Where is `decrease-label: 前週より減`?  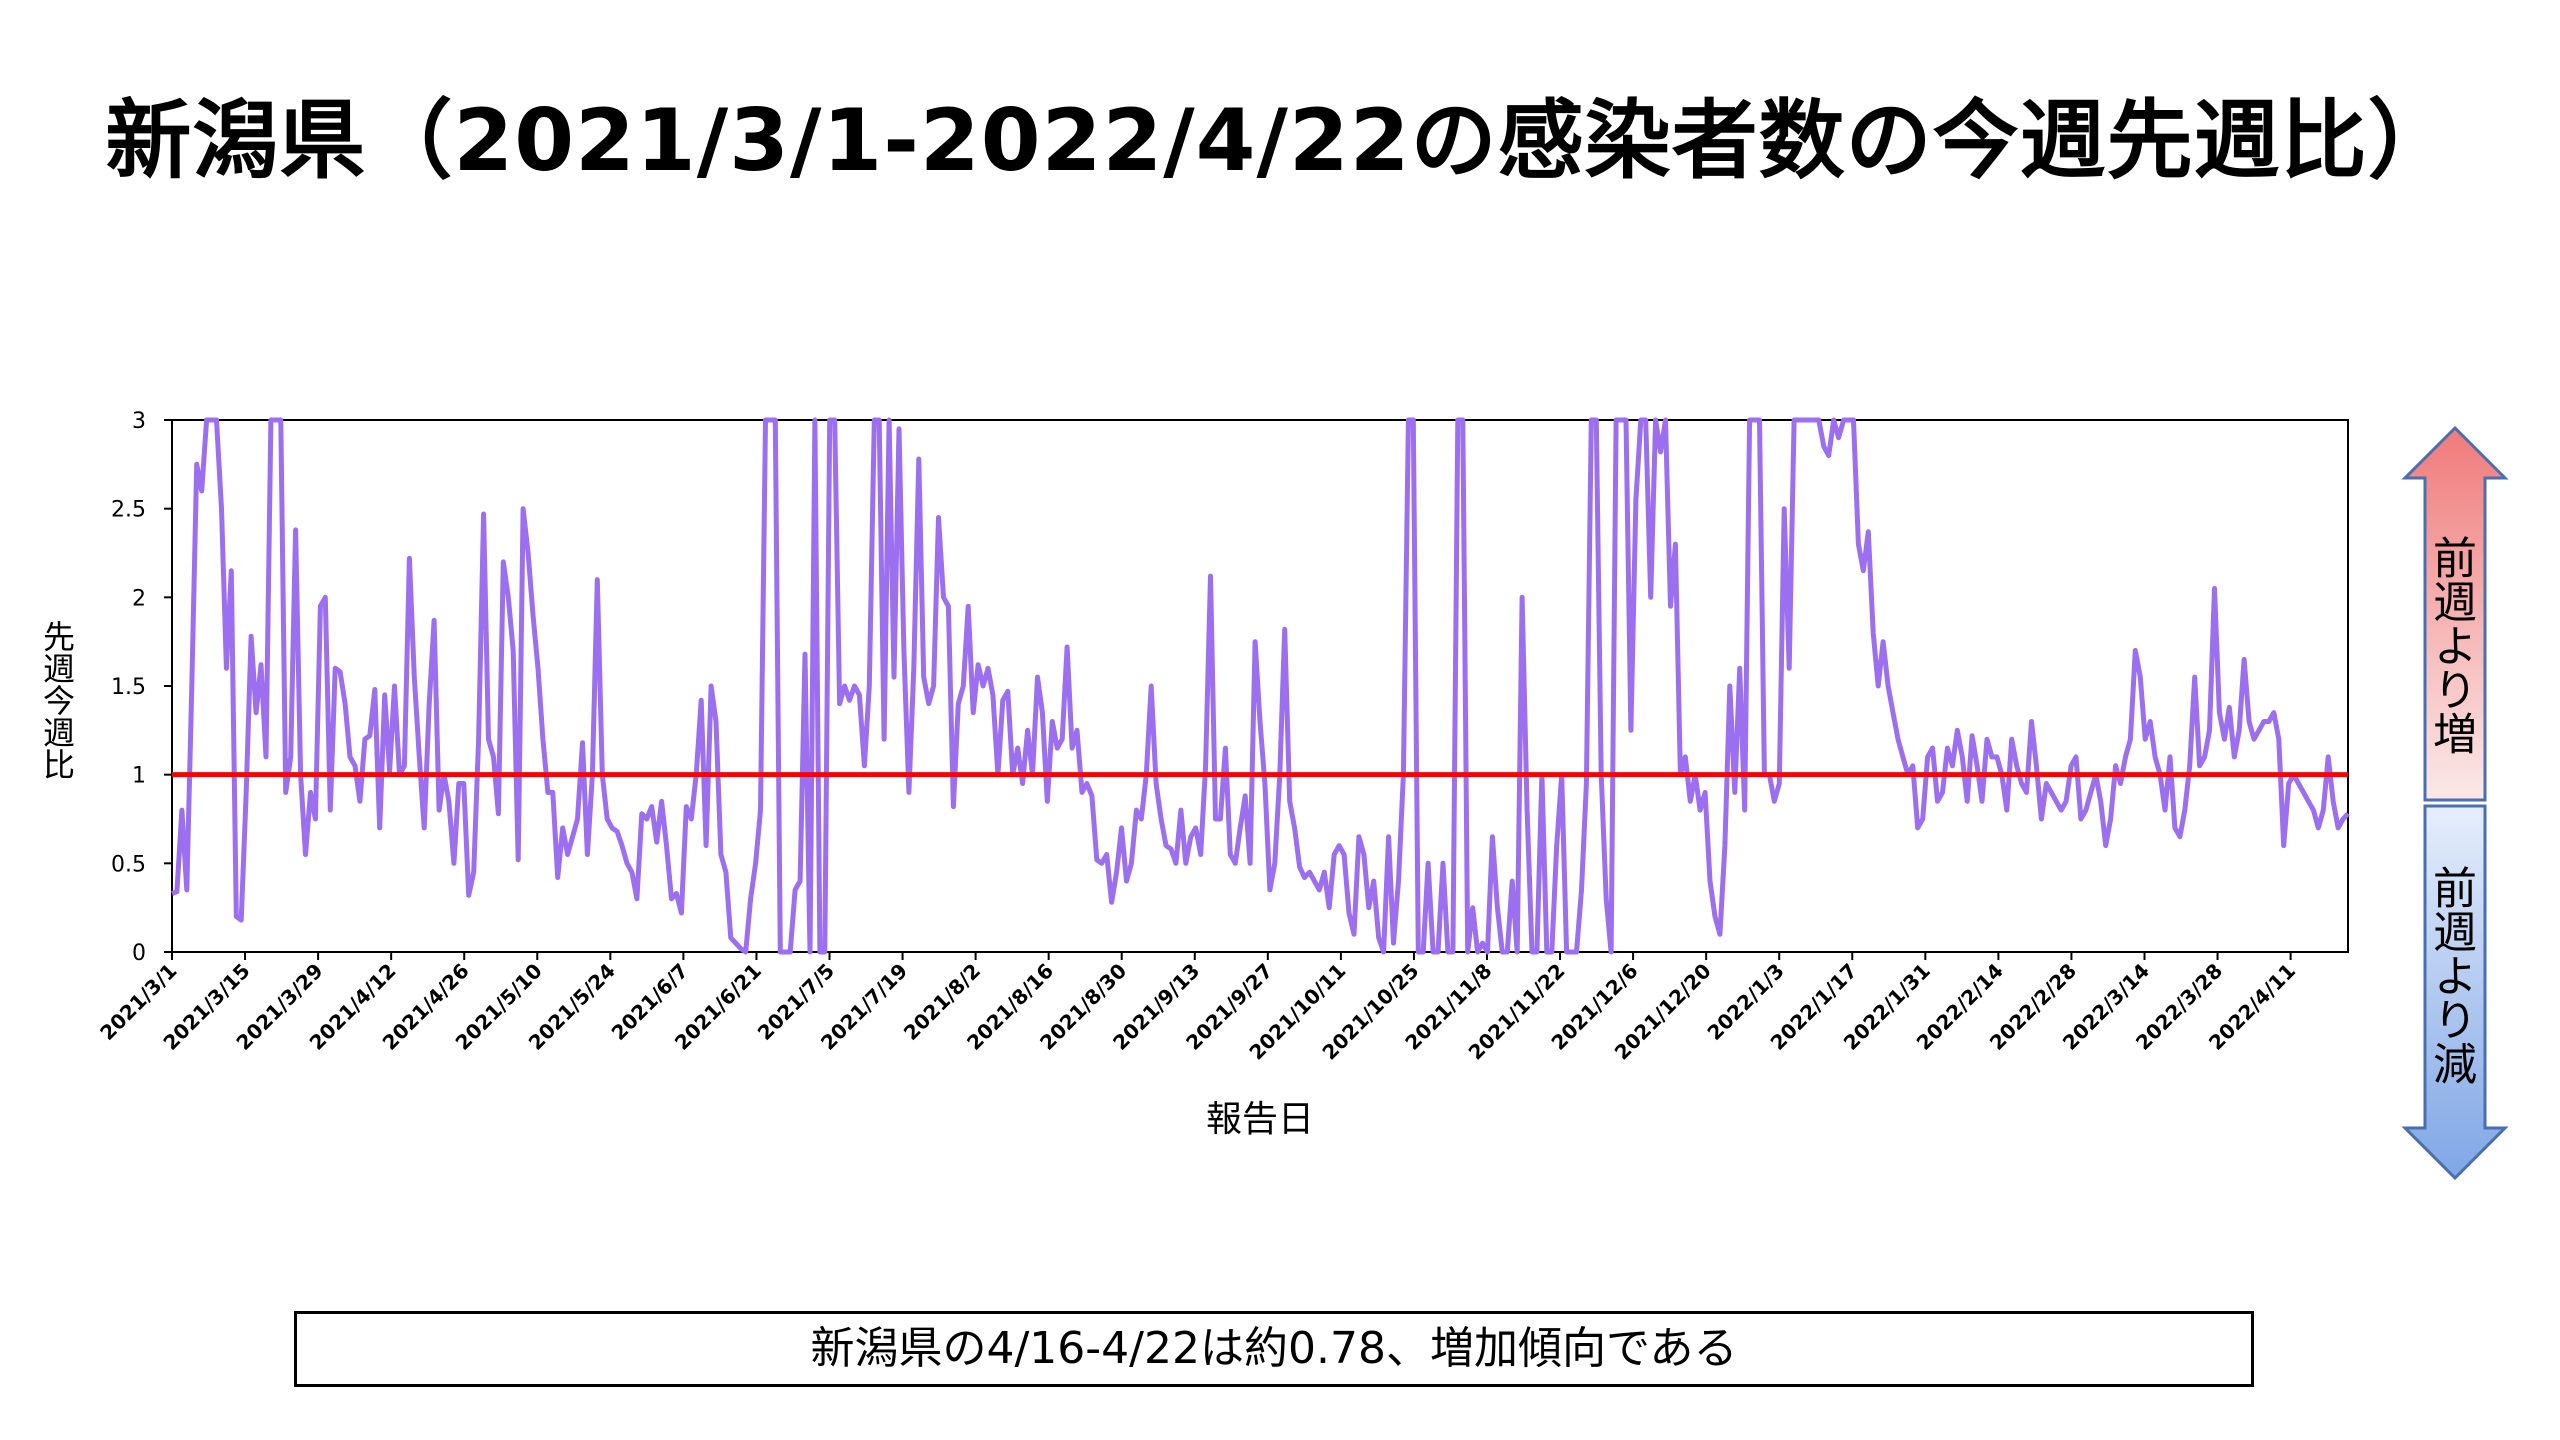
decrease-label: 前週より減 is located at coordinates (2450, 975).